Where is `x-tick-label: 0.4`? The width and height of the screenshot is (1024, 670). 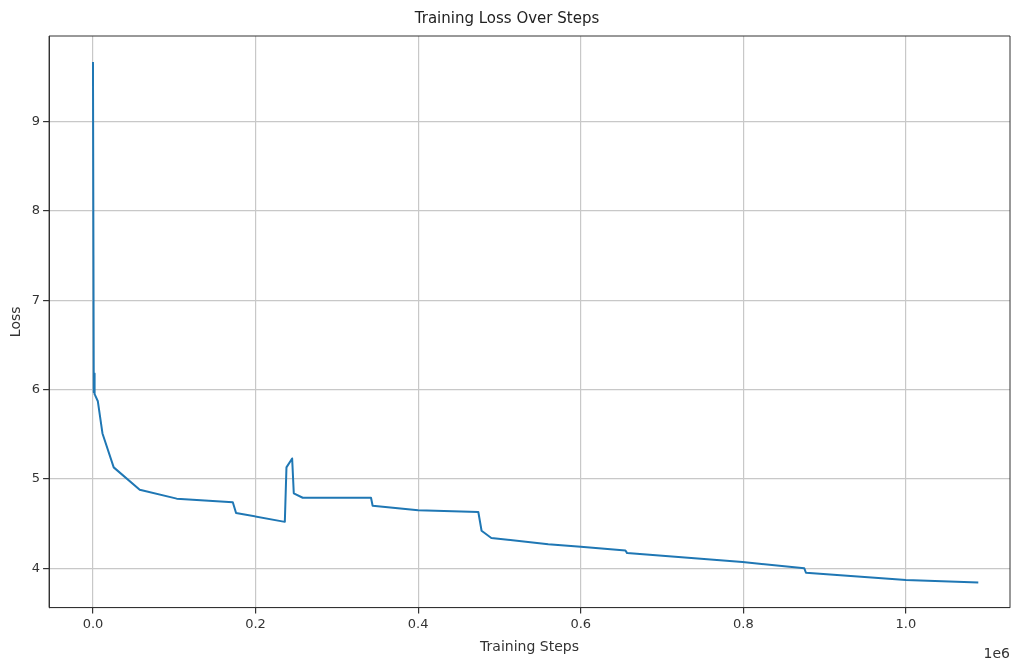
x-tick-label: 0.4 is located at coordinates (418, 623).